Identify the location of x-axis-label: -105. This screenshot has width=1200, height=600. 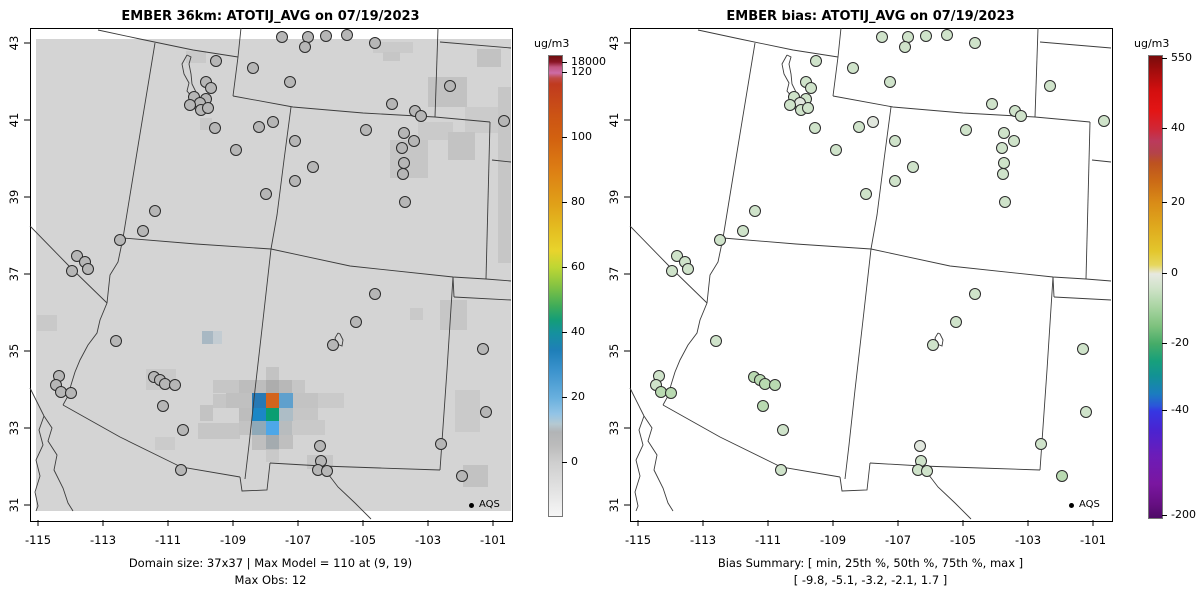
(363, 540).